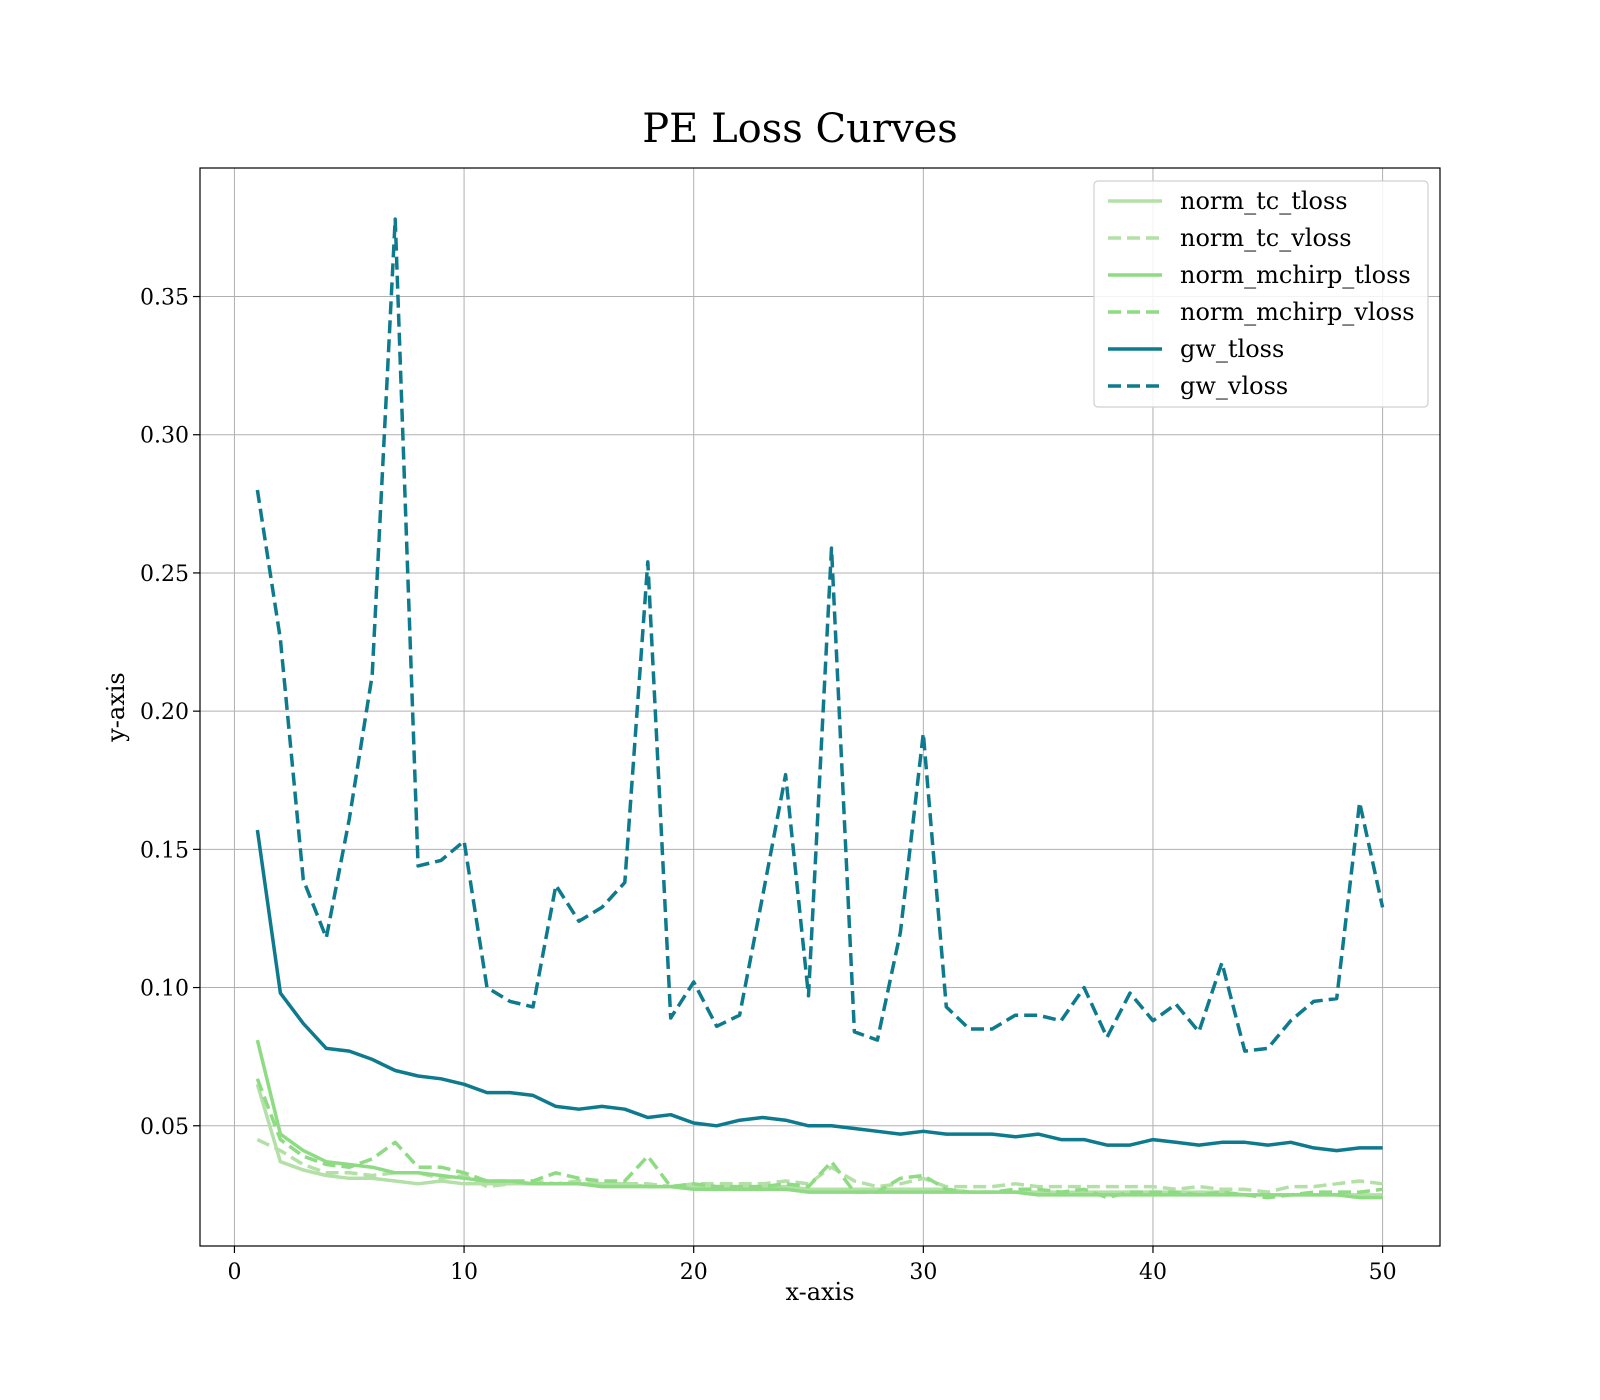  I want to click on y-tick-label: 0.35, so click(164, 298).